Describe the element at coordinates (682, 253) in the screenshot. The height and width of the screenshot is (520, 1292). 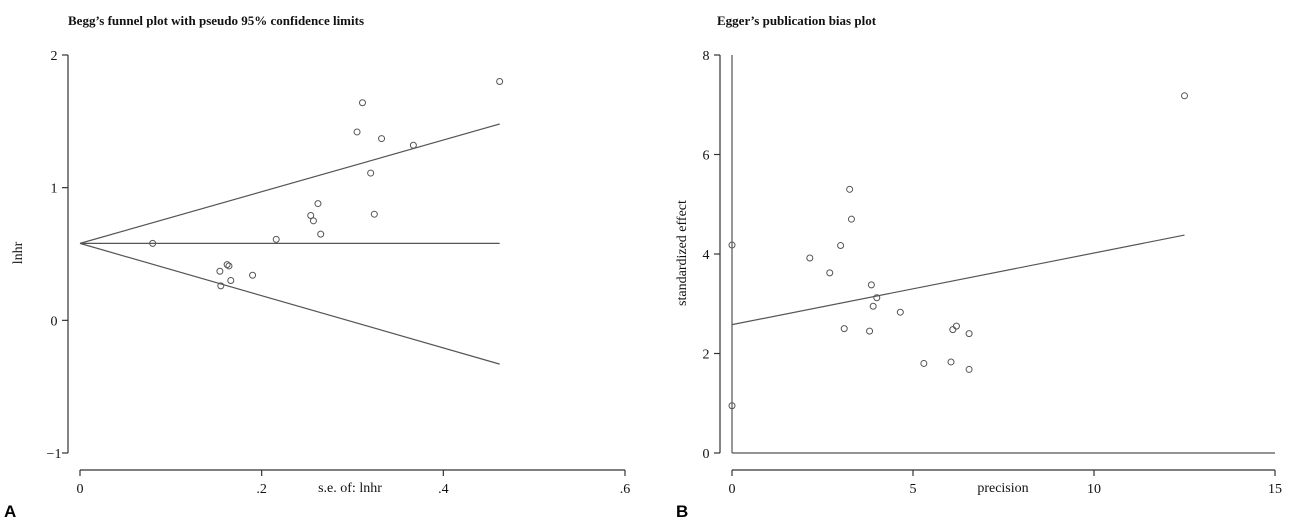
I see `egger-y-axis-label: standardized effect` at that location.